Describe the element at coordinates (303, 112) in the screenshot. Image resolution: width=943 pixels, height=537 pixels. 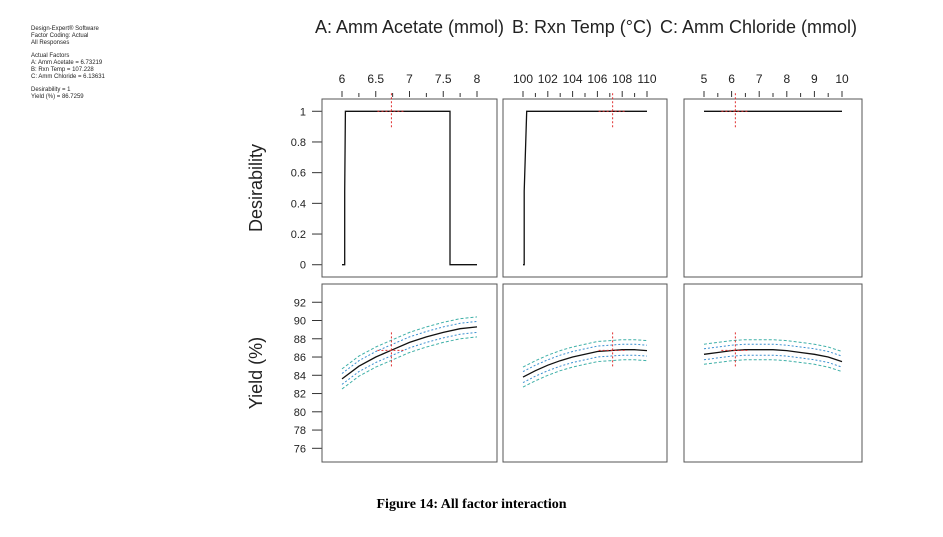
I see `y-tick-label: 1` at that location.